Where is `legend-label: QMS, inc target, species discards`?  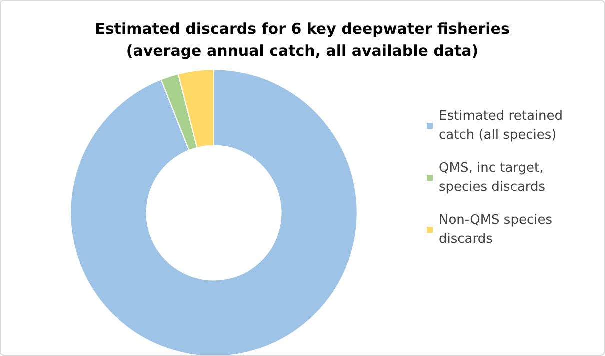
legend-label: QMS, inc target, species discards is located at coordinates (493, 178).